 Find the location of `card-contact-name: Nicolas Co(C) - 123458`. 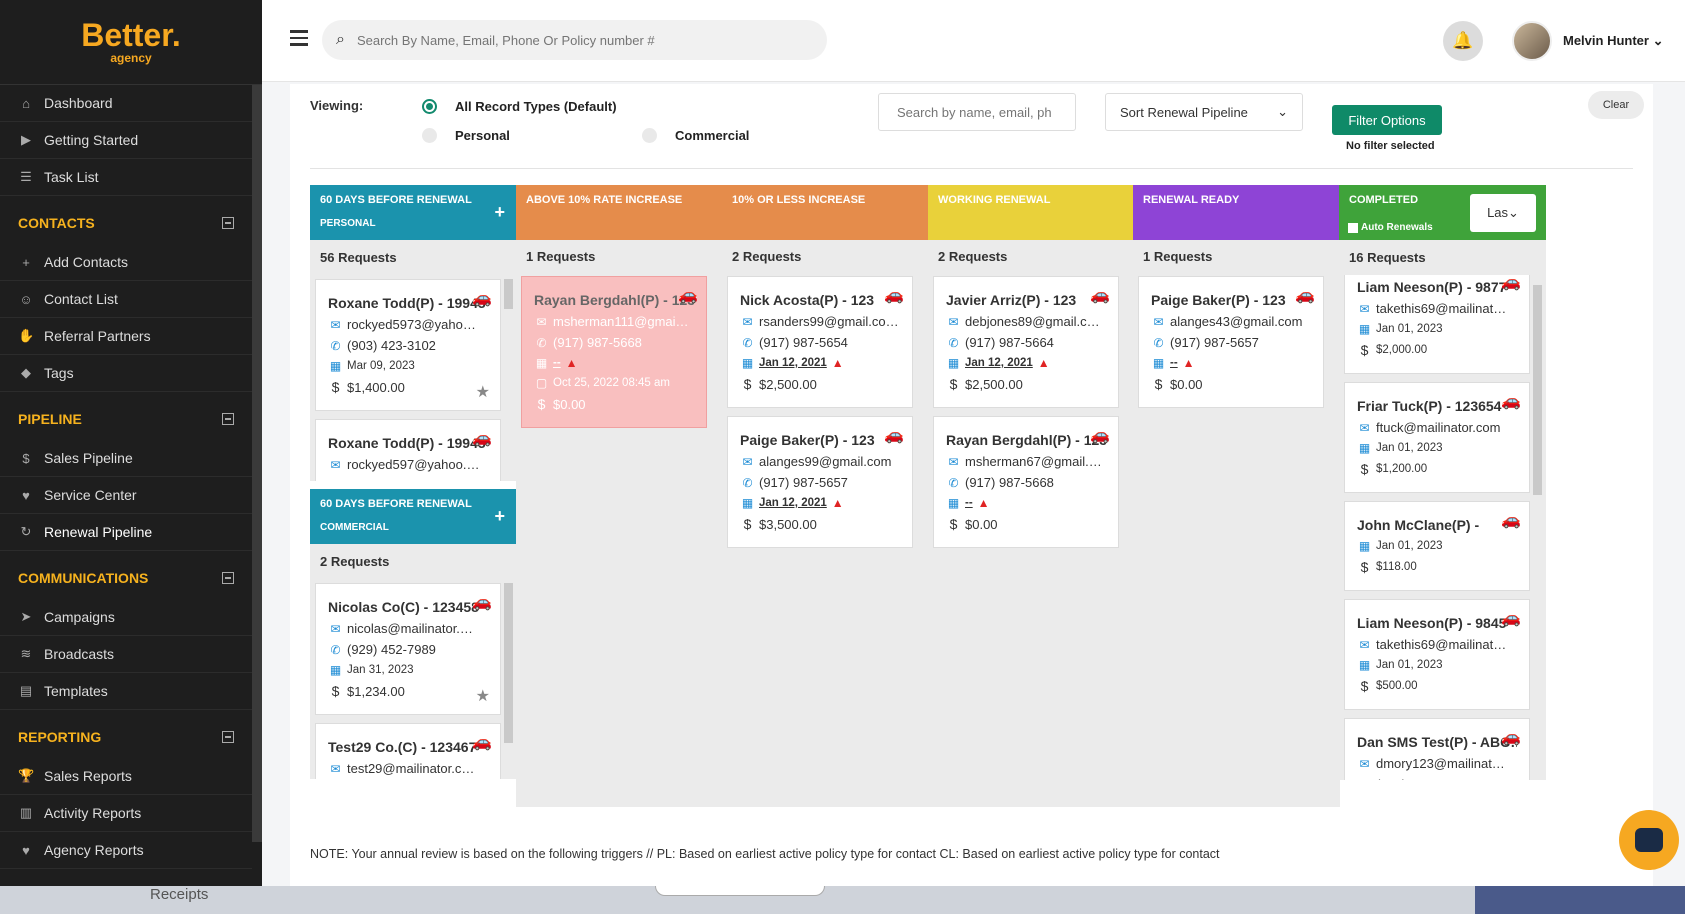

card-contact-name: Nicolas Co(C) - 123458 is located at coordinates (403, 607).